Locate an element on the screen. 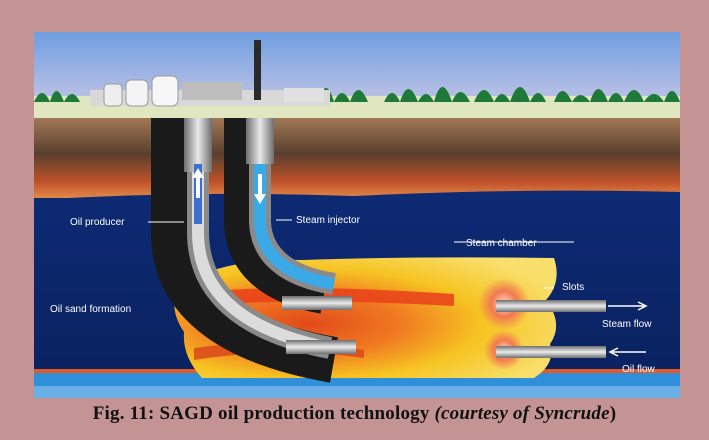 This screenshot has height=440, width=709. label-steam-flow: Steam flow is located at coordinates (627, 324).